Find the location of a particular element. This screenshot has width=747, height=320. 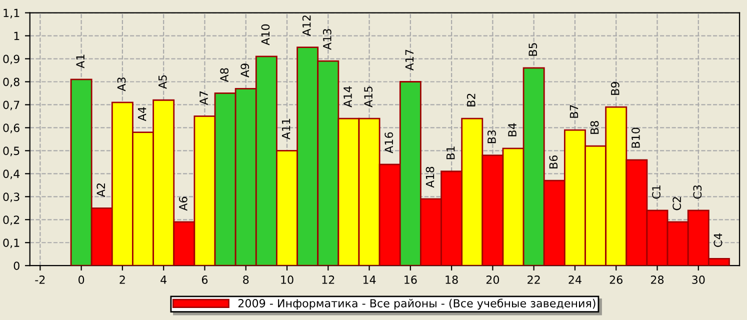

annotation: A5 is located at coordinates (162, 82).